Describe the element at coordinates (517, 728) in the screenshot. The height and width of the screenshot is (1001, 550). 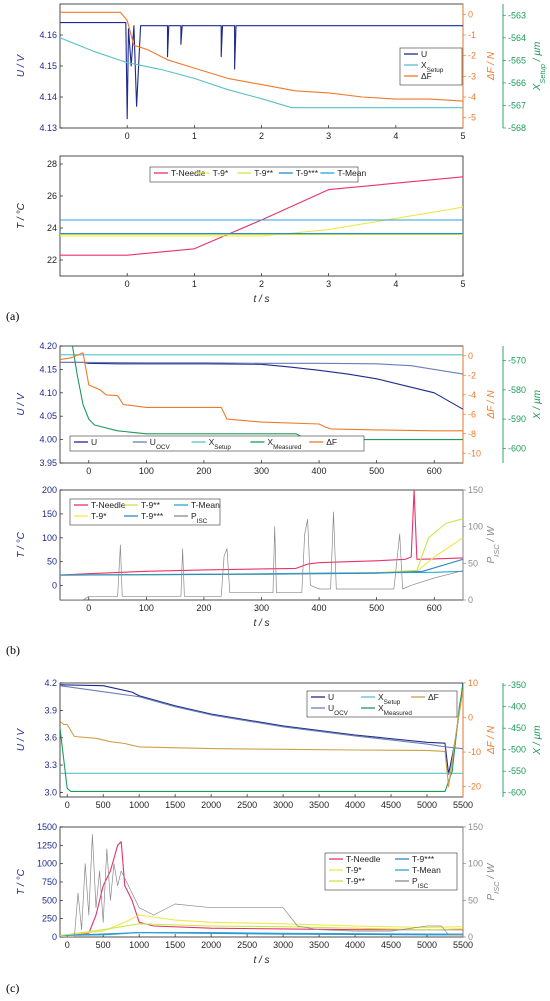
I see `y3-tick-label: -450` at that location.